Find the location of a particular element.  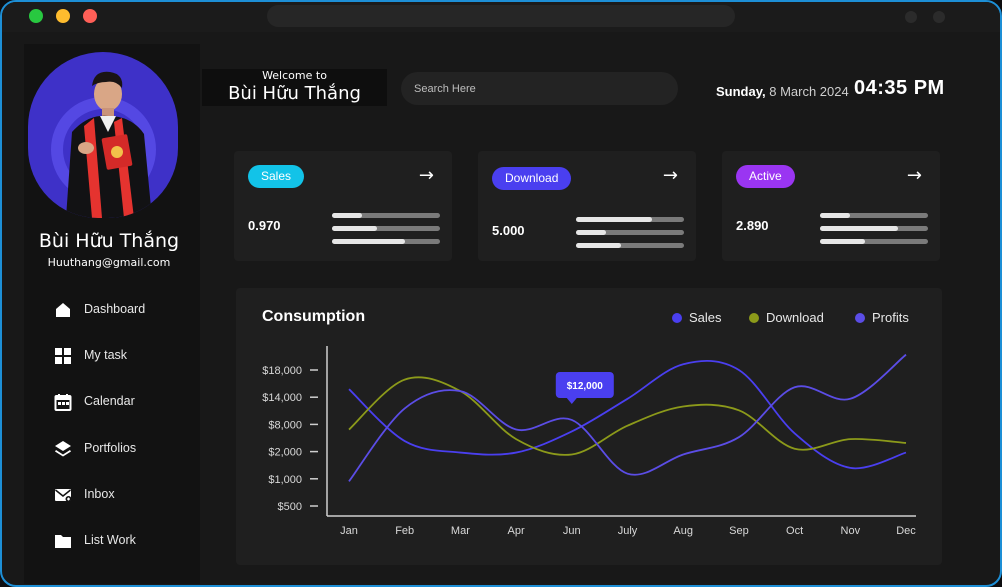

sidebar-item-calendar: Calendar is located at coordinates (124, 403).